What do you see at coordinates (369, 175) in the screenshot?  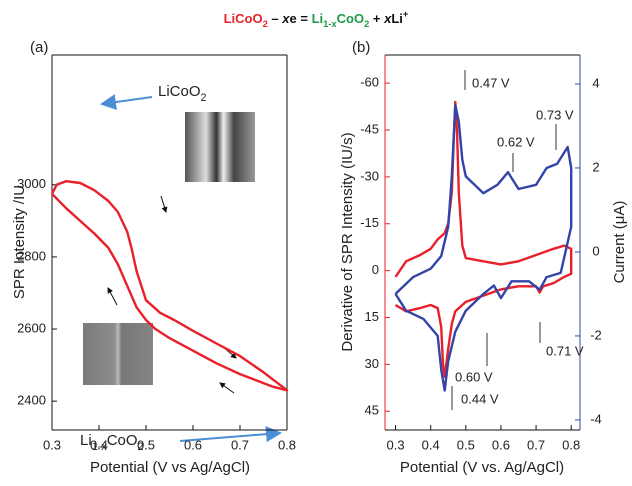 I see `y-tick-label: -30` at bounding box center [369, 175].